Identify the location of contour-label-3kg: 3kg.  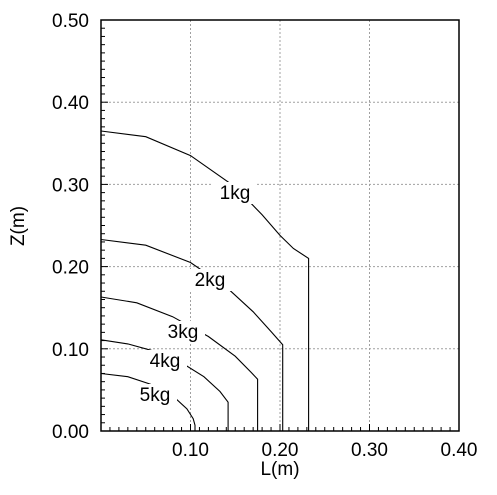
(183, 332).